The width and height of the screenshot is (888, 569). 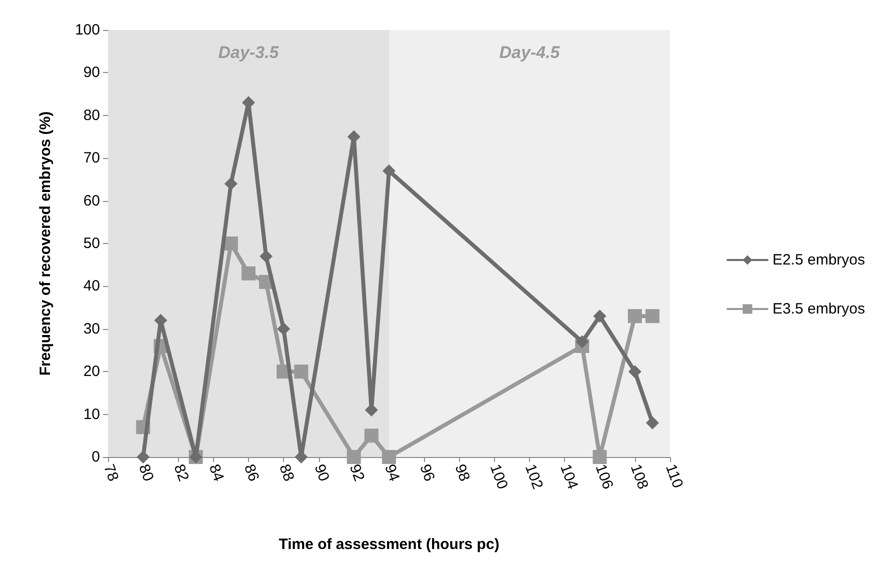 I want to click on x-axis-title: Time of assessment (hours pc), so click(x=389, y=544).